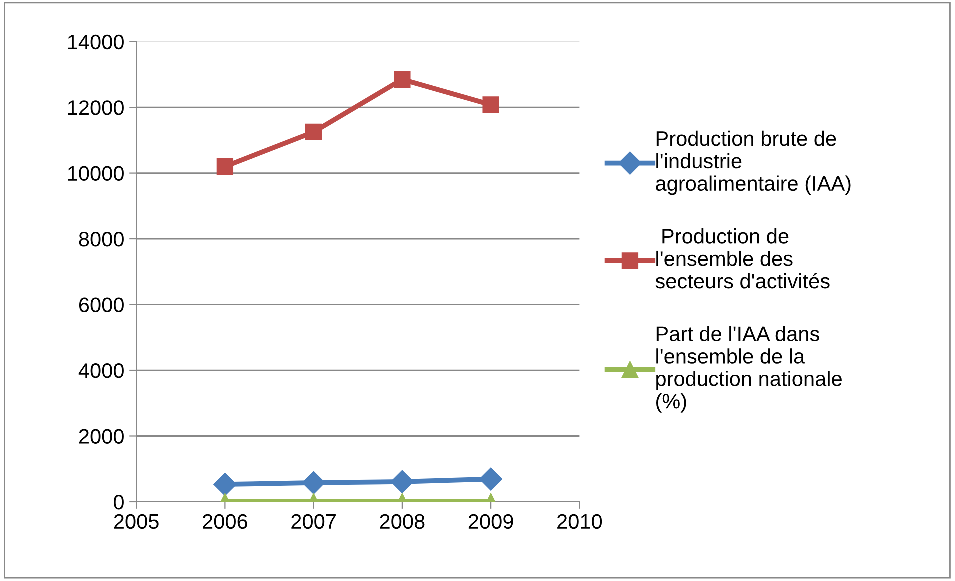  I want to click on y-tick-label: 14000, so click(96, 42).